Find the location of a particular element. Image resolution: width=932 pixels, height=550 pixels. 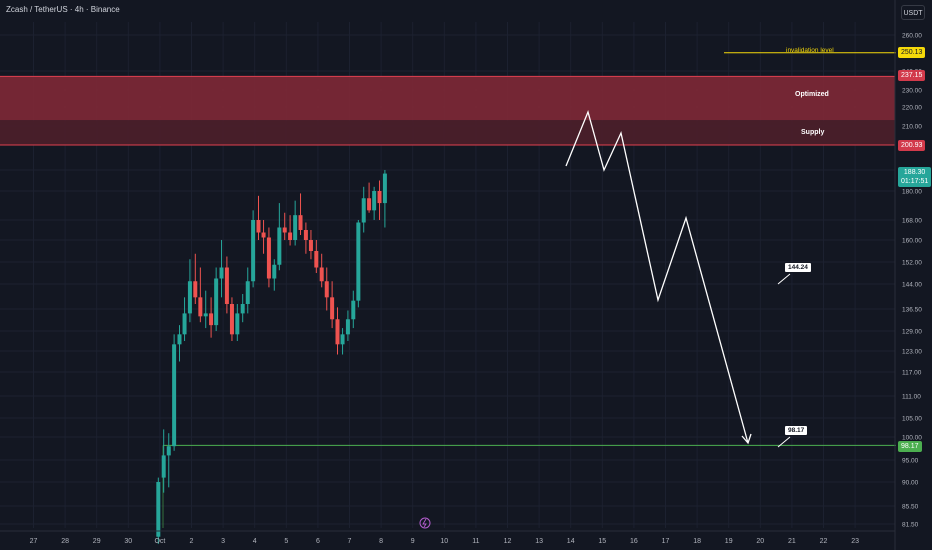

bar-countdown: 01:17:51 is located at coordinates (915, 181).